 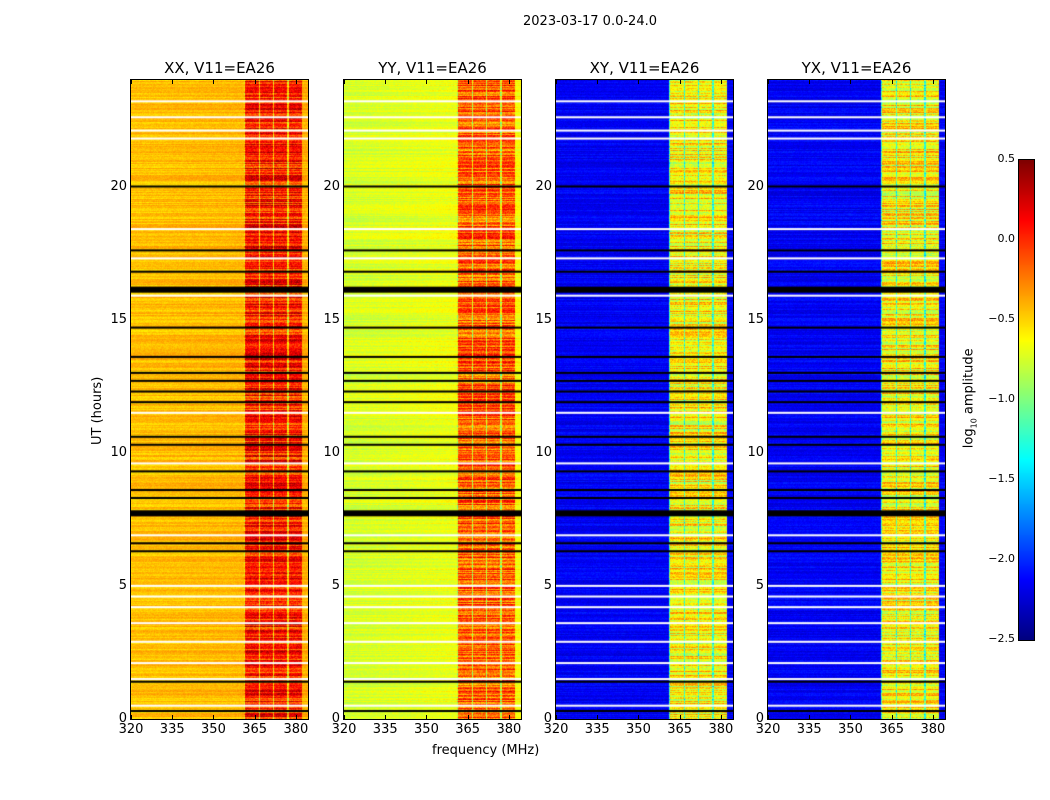 I want to click on panel-title: YY, V11=EA26, so click(x=432, y=68).